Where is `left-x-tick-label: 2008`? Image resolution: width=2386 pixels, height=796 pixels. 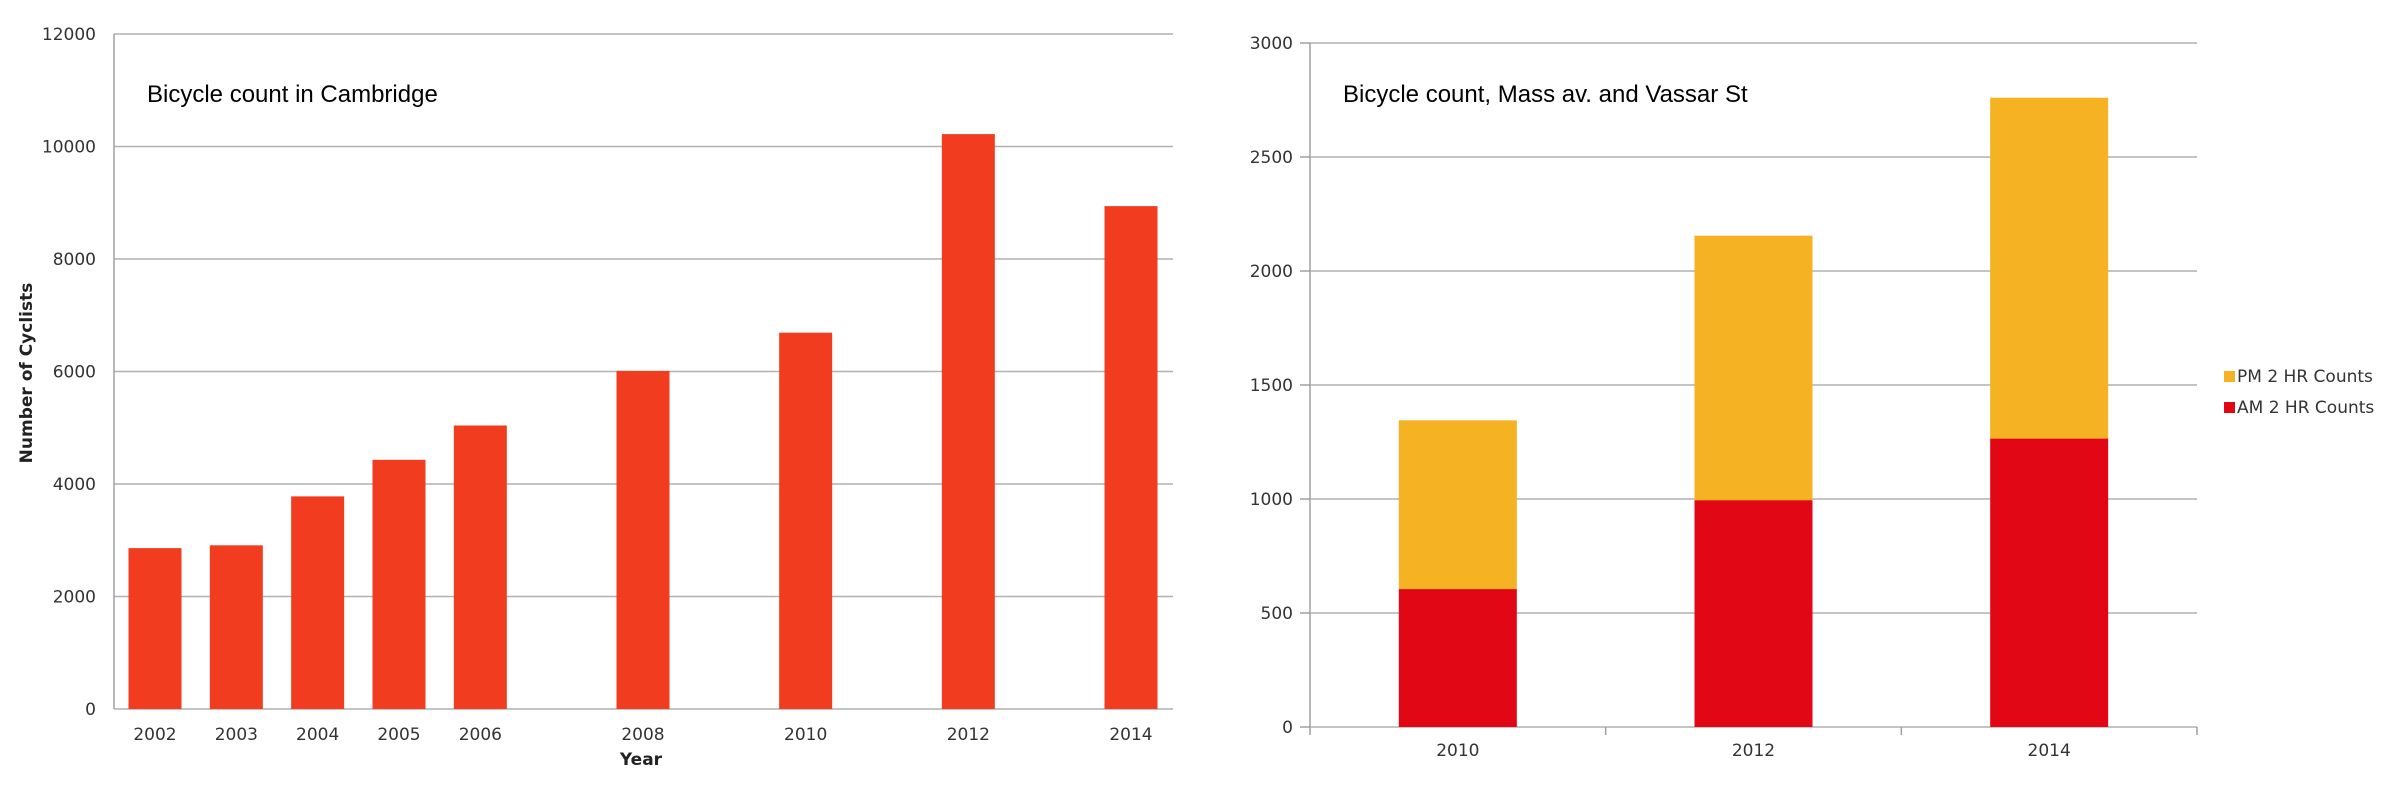 left-x-tick-label: 2008 is located at coordinates (642, 735).